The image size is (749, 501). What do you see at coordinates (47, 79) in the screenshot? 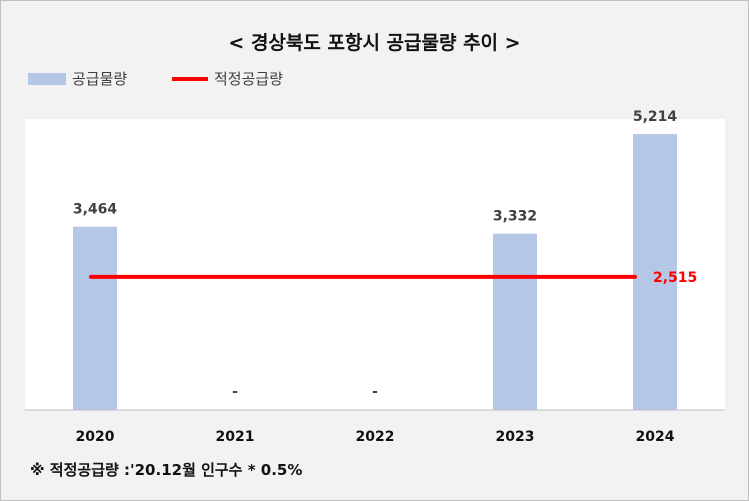
I see `legend-swatch-bar` at bounding box center [47, 79].